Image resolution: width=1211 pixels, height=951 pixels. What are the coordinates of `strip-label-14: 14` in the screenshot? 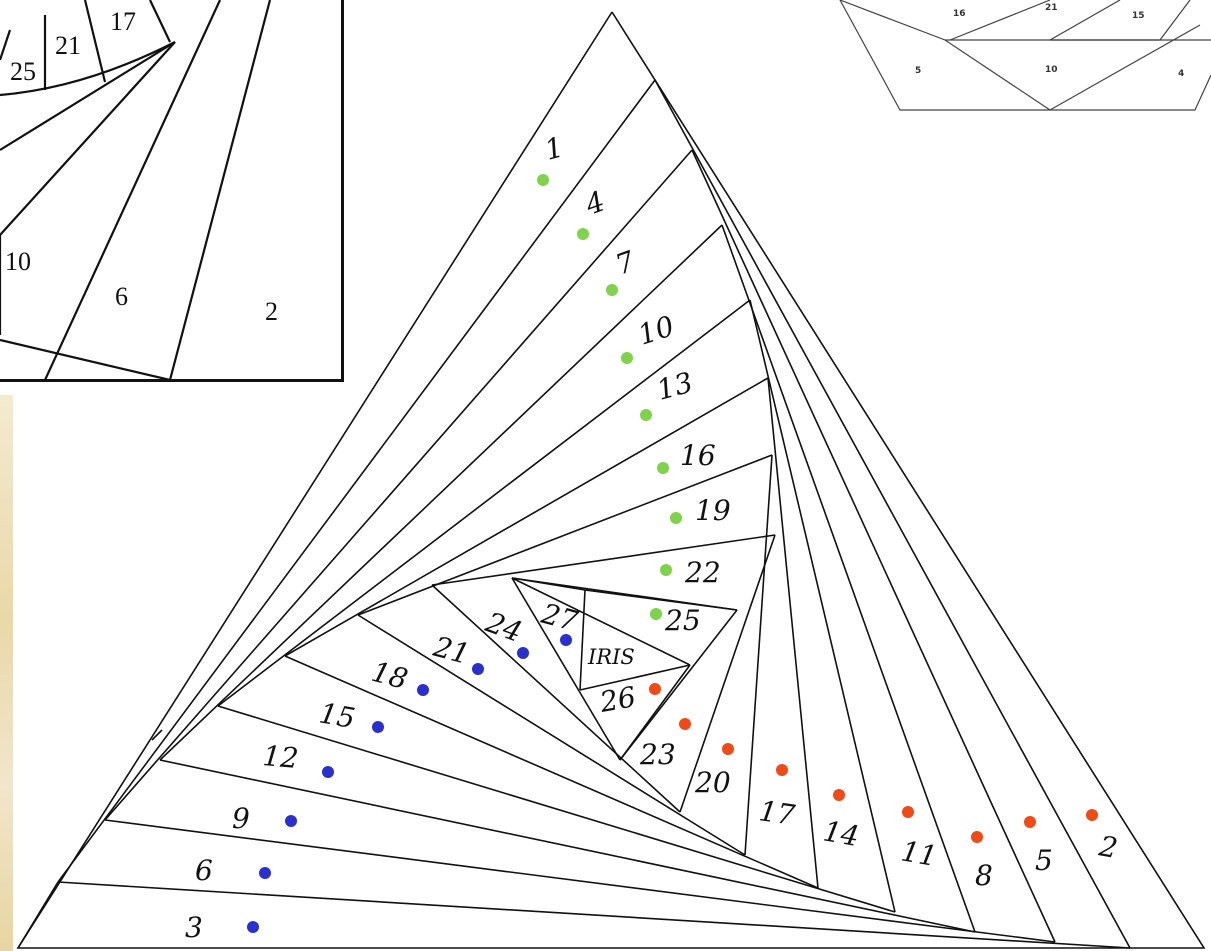 It's located at (841, 833).